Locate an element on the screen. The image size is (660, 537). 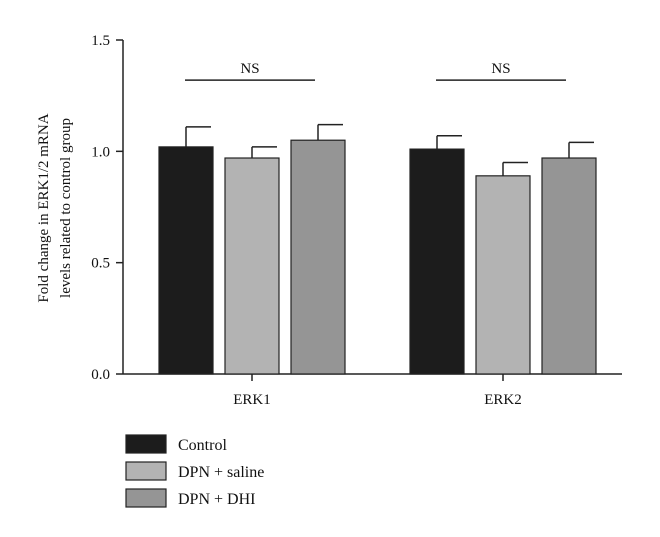
y-tick-label: 1.0 is located at coordinates (100, 152).